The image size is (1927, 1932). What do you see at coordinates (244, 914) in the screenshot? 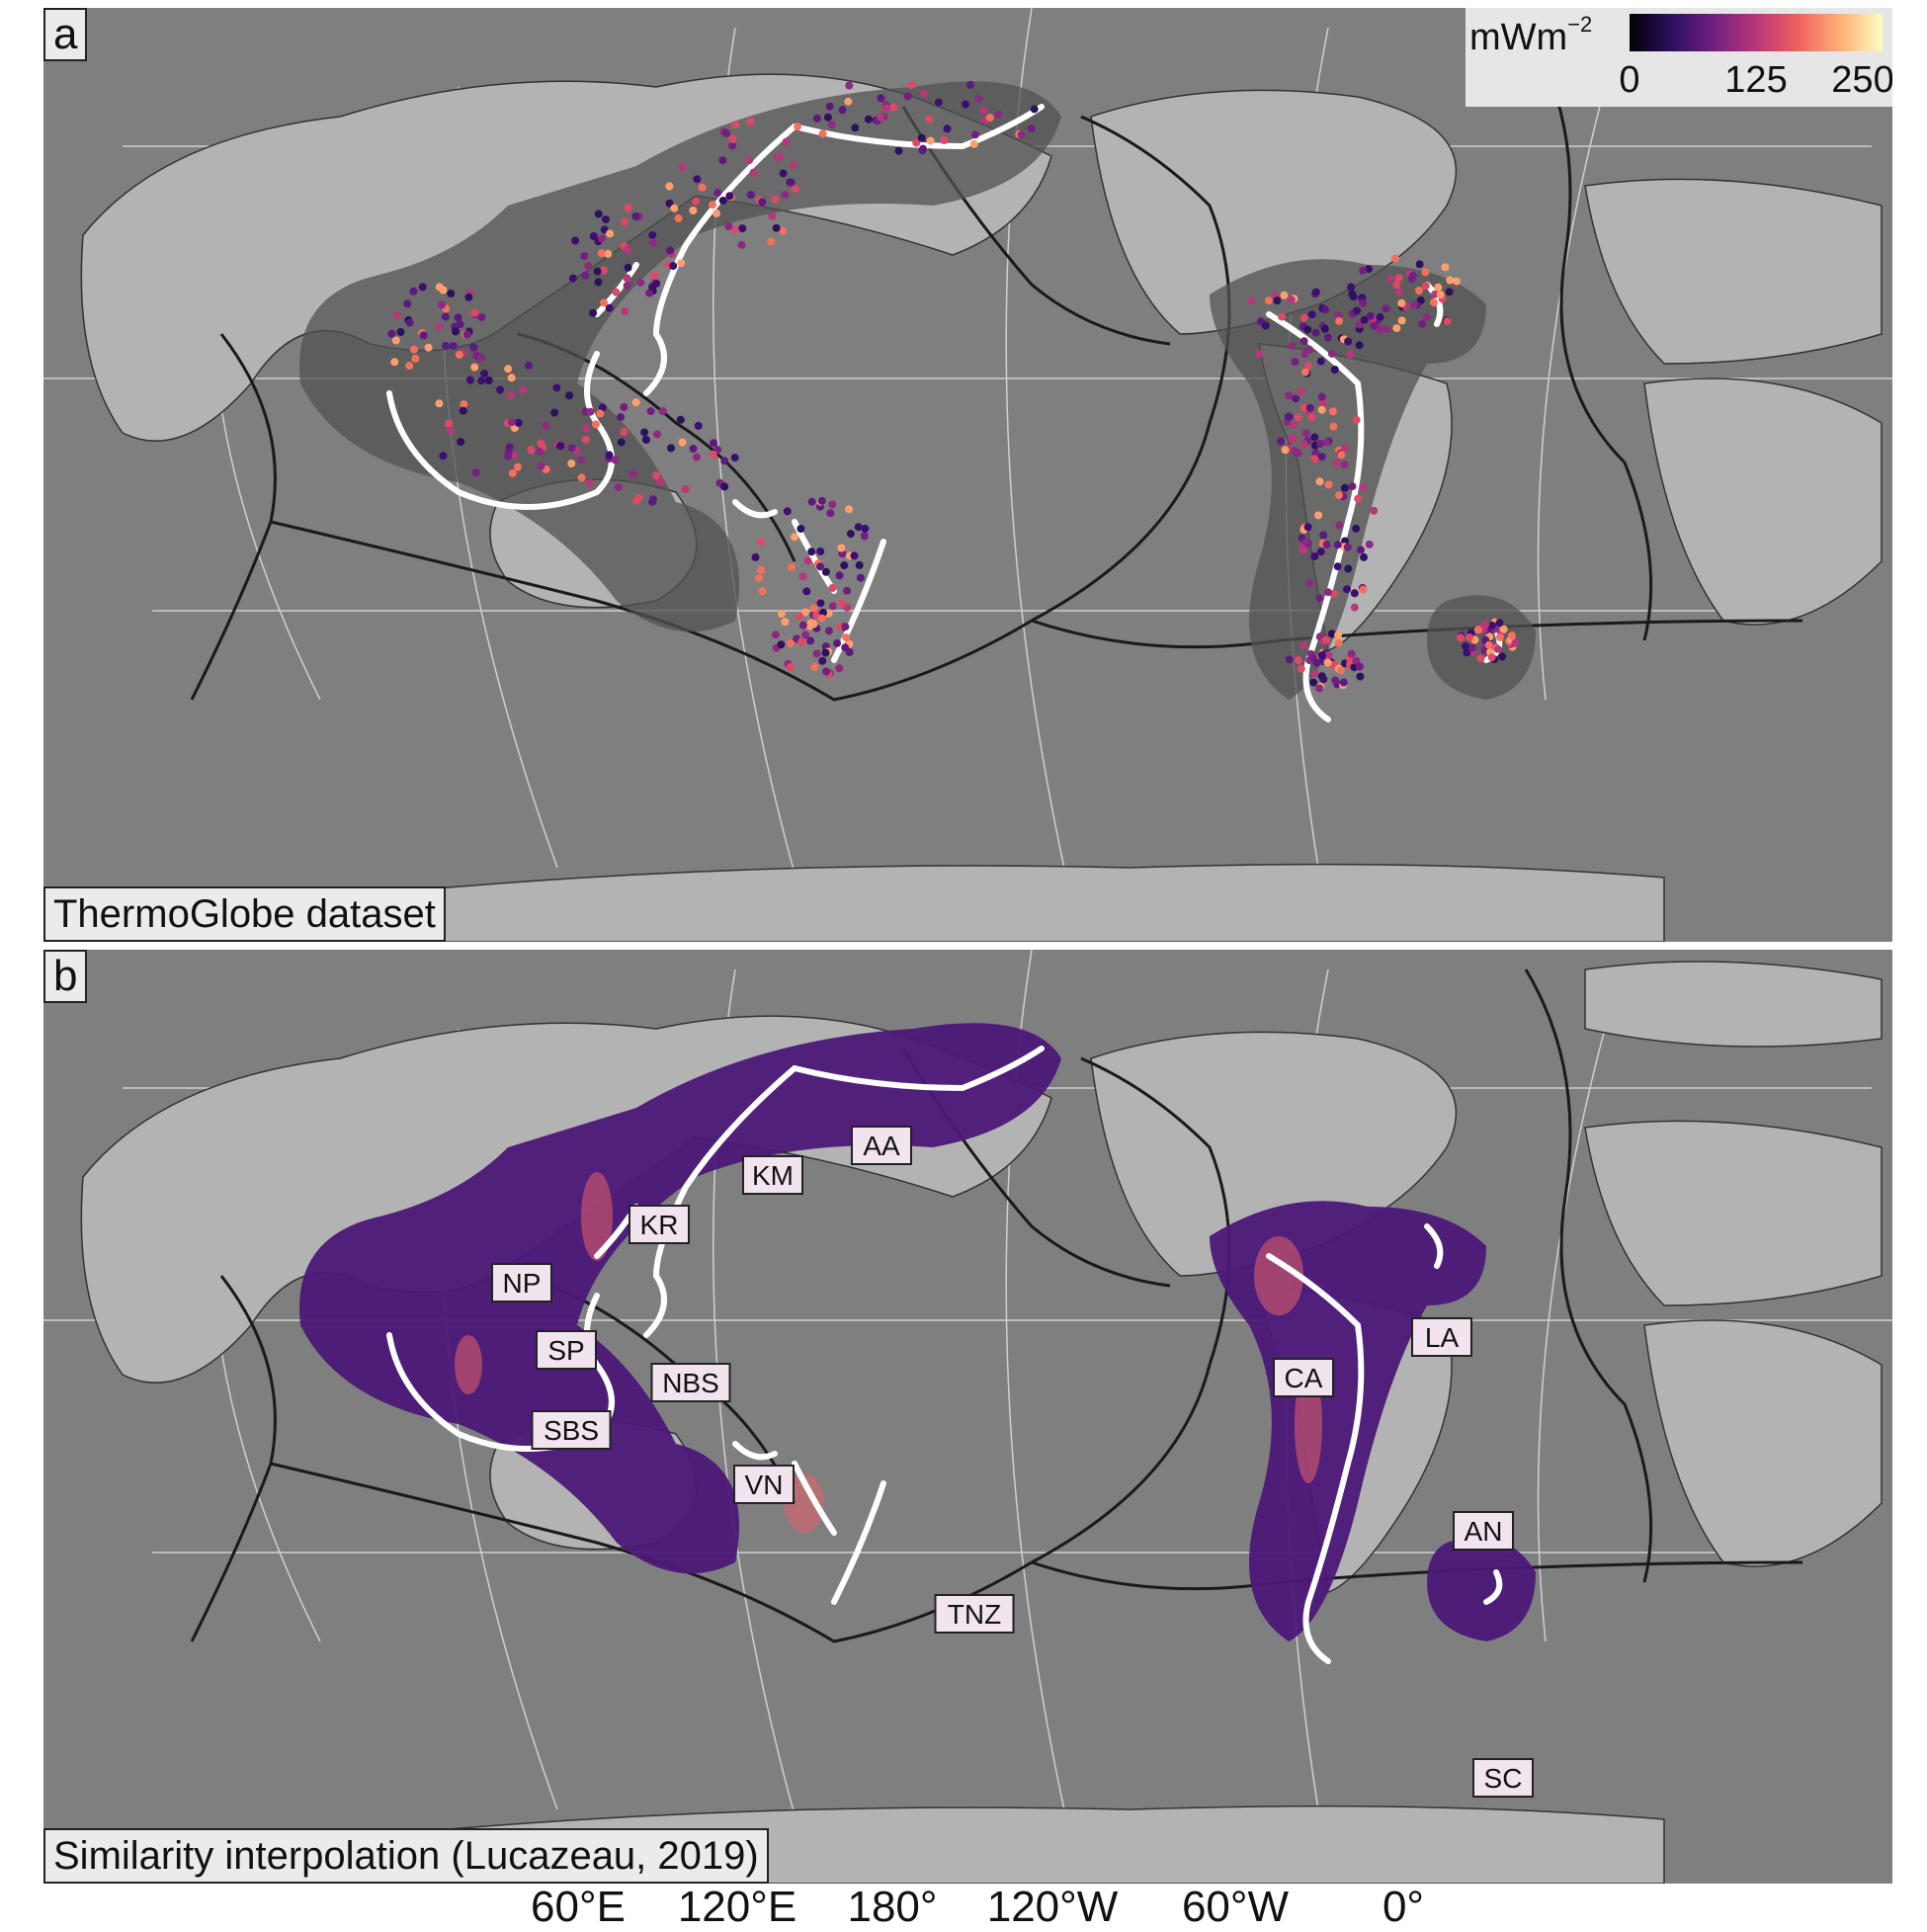
I see `panel-caption: ThermoGlobe dataset` at bounding box center [244, 914].